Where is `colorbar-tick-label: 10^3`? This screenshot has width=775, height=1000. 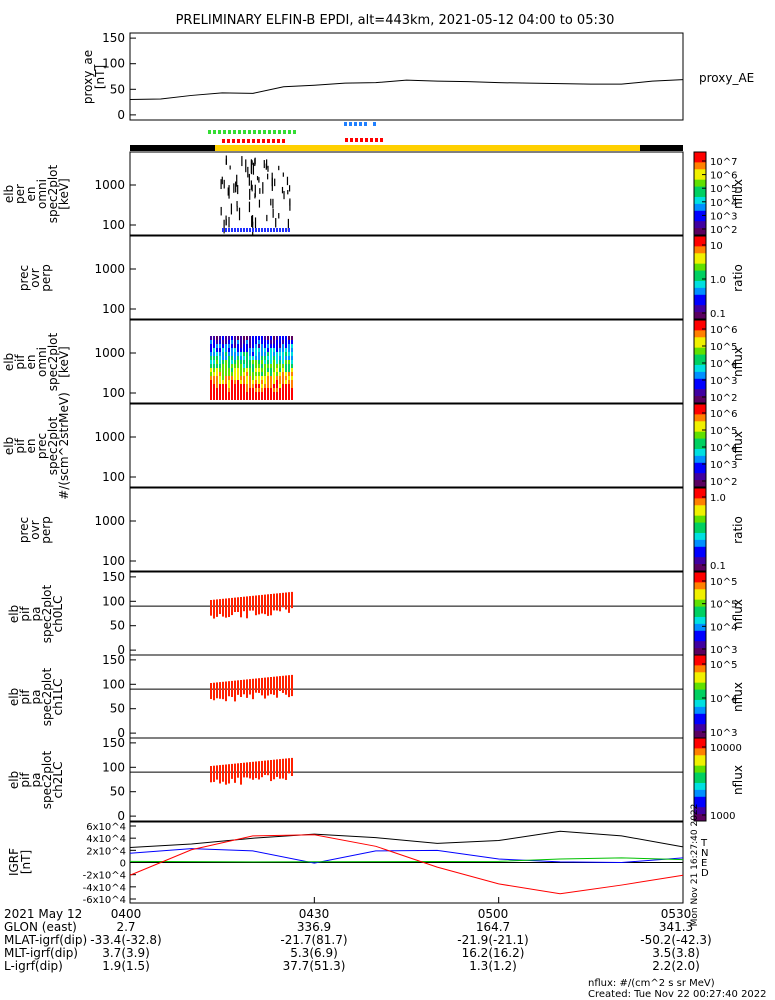
colorbar-tick-label: 10^3 is located at coordinates (723, 381).